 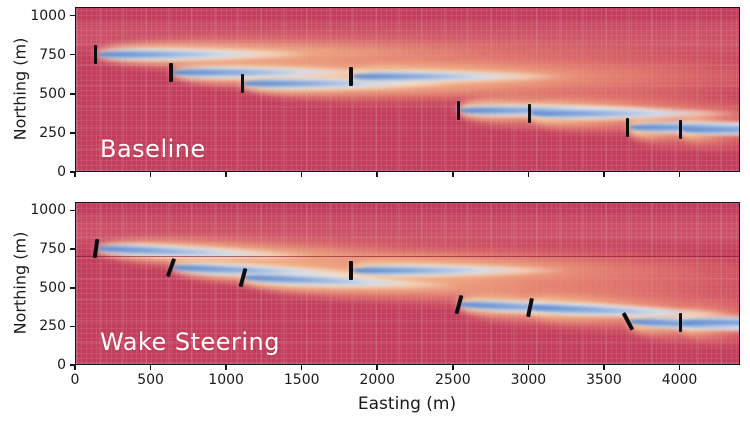 What do you see at coordinates (407, 256) in the screenshot?
I see `flow-seam-line` at bounding box center [407, 256].